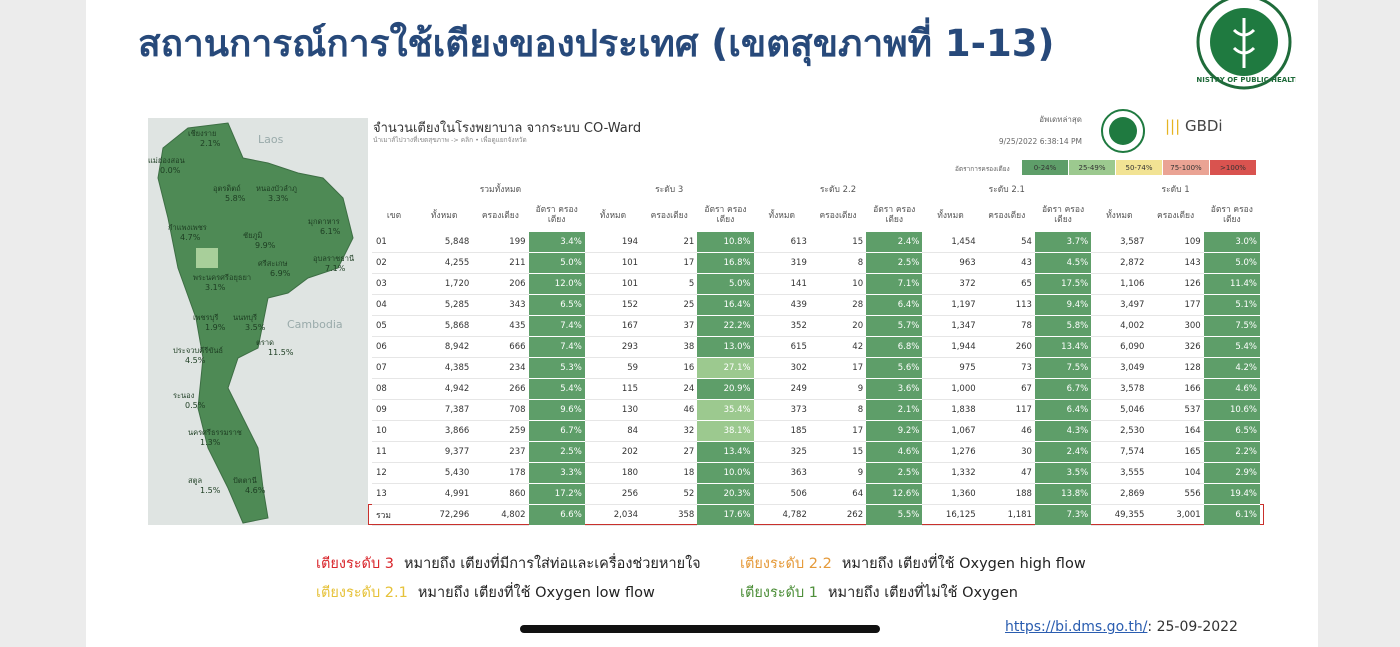 This screenshot has width=1400, height=647. Describe the element at coordinates (838, 368) in the screenshot. I see `count-cell: 17` at that location.